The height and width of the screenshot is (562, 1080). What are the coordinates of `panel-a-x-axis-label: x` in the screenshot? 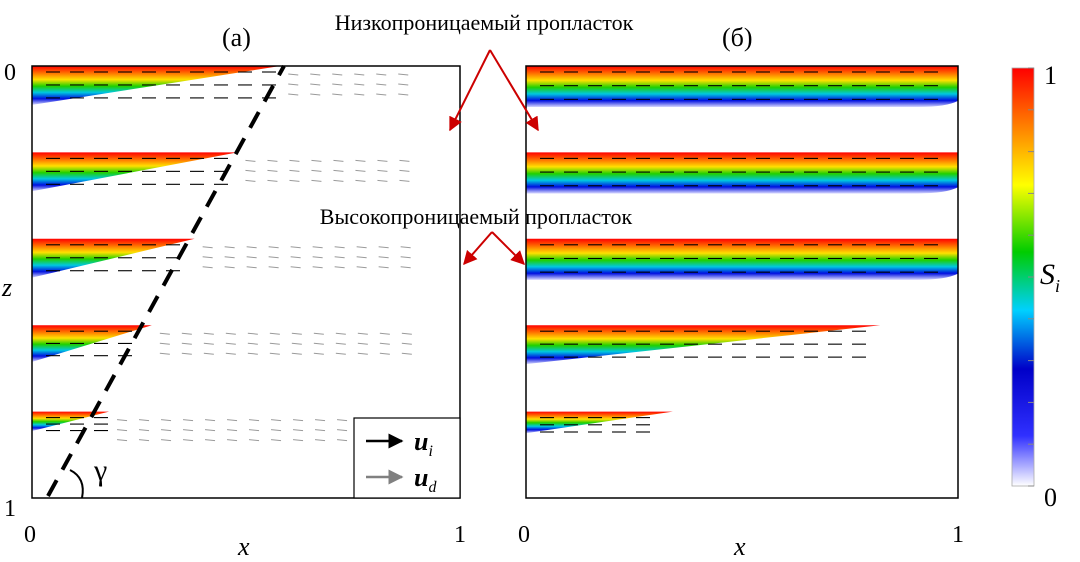 It's located at (243, 546).